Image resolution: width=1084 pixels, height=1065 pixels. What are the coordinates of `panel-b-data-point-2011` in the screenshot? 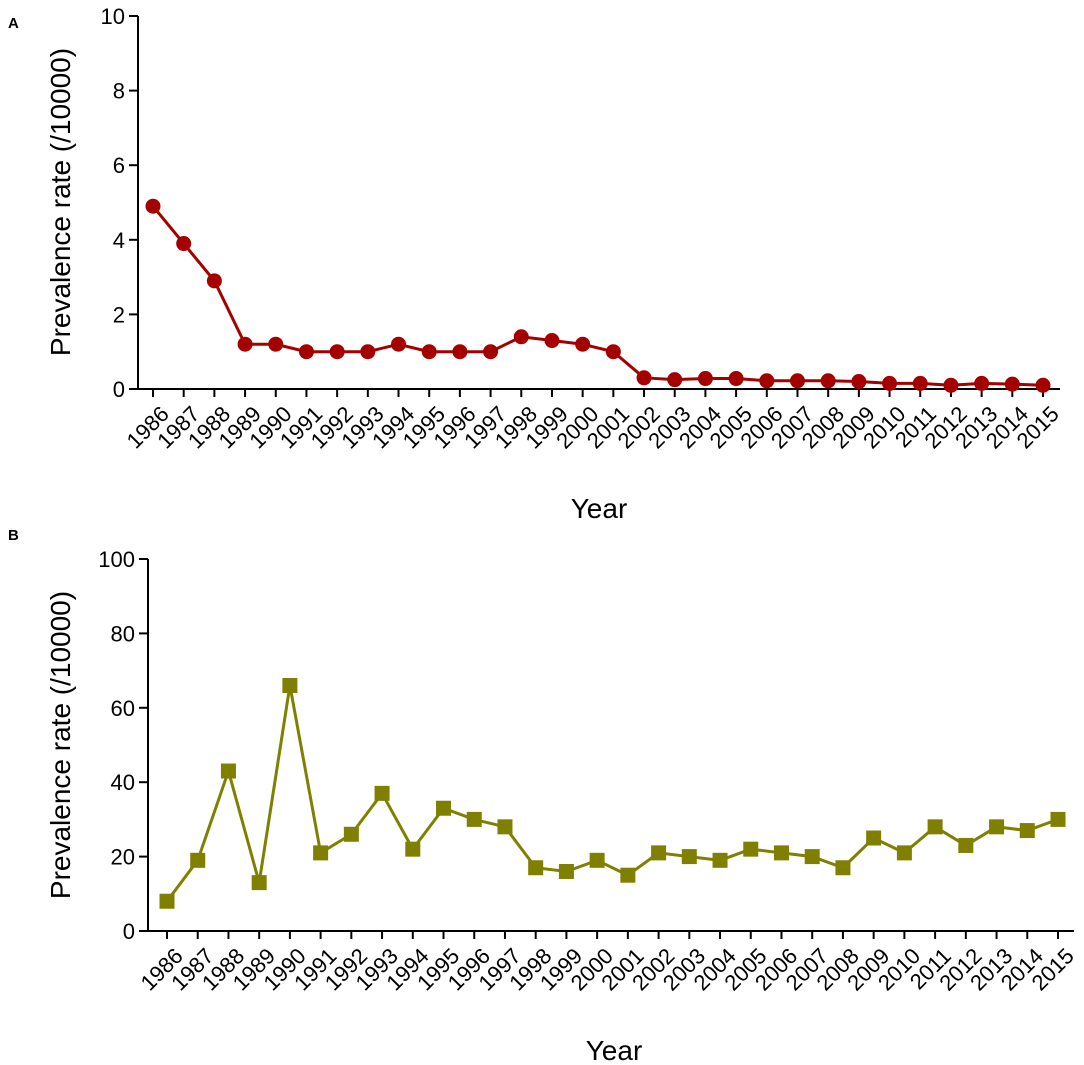 It's located at (935, 827).